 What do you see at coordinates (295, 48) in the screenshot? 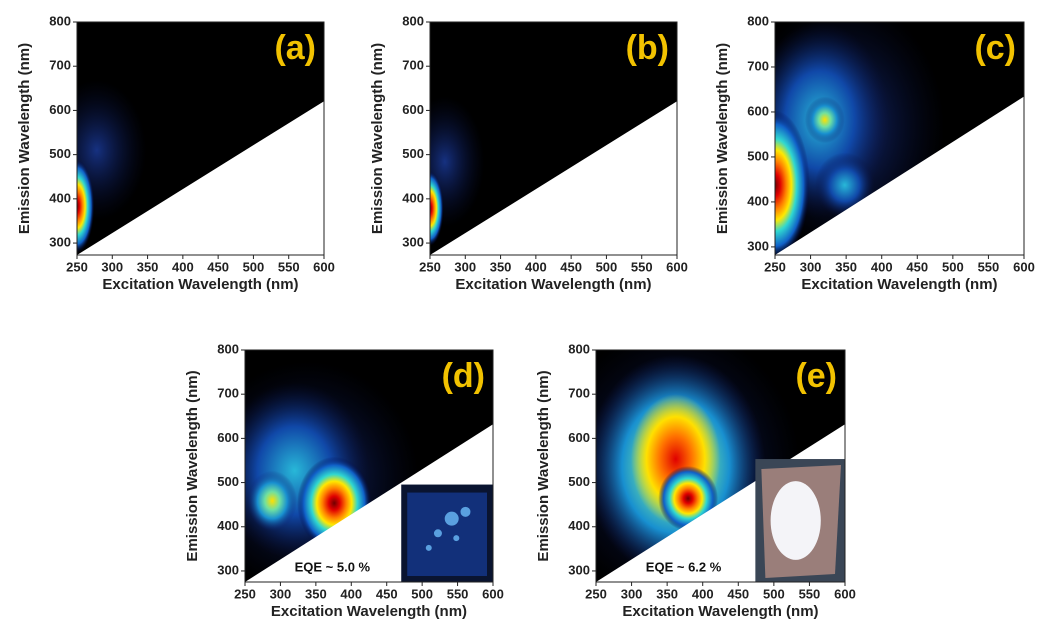
I see `panel-label: (a)` at bounding box center [295, 48].